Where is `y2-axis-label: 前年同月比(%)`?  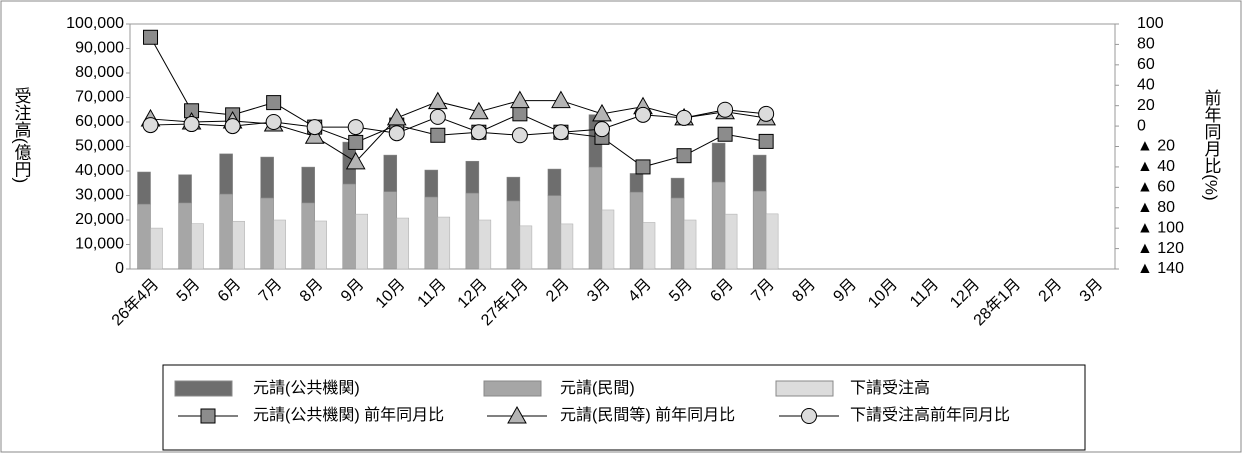 y2-axis-label: 前年同月比(%) is located at coordinates (1212, 144).